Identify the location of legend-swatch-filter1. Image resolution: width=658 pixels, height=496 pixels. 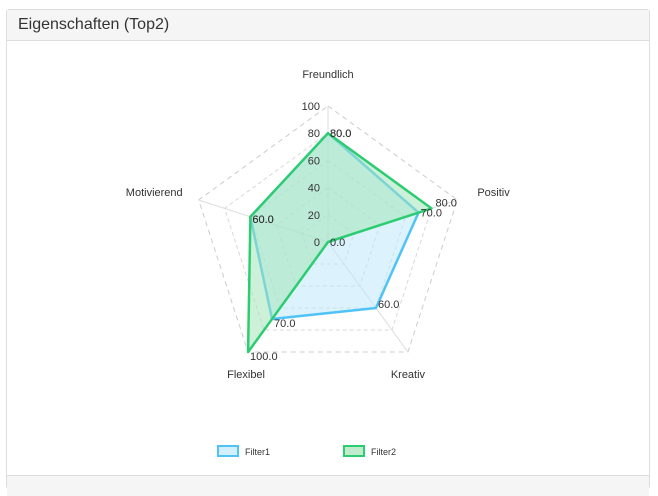
(228, 451).